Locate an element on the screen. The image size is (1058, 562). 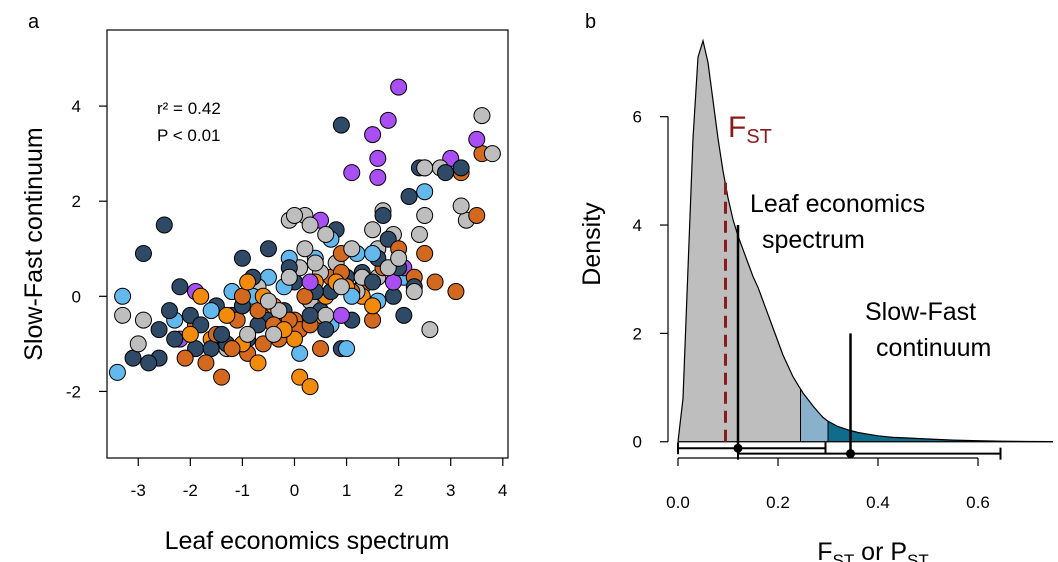
xlabel-f: F is located at coordinates (824, 550).